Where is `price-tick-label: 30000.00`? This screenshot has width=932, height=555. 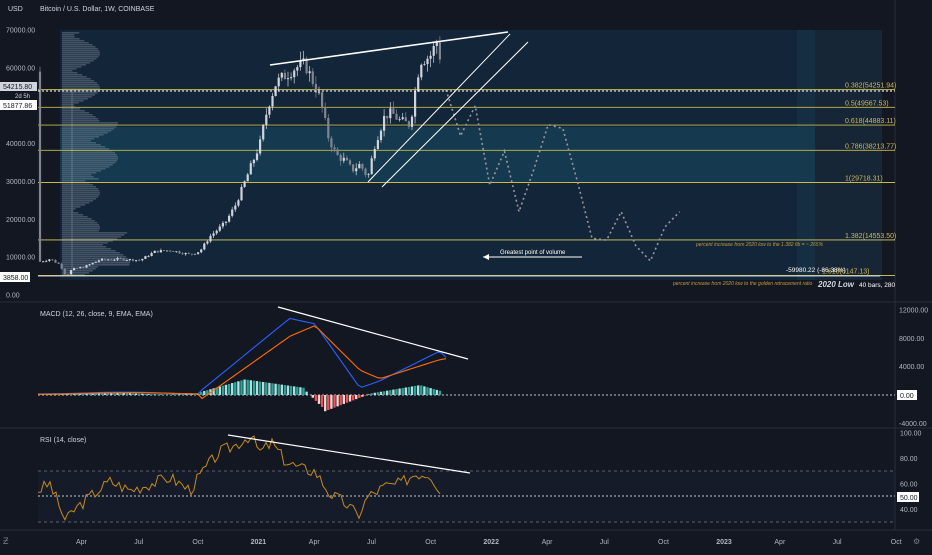 price-tick-label: 30000.00 is located at coordinates (20, 182).